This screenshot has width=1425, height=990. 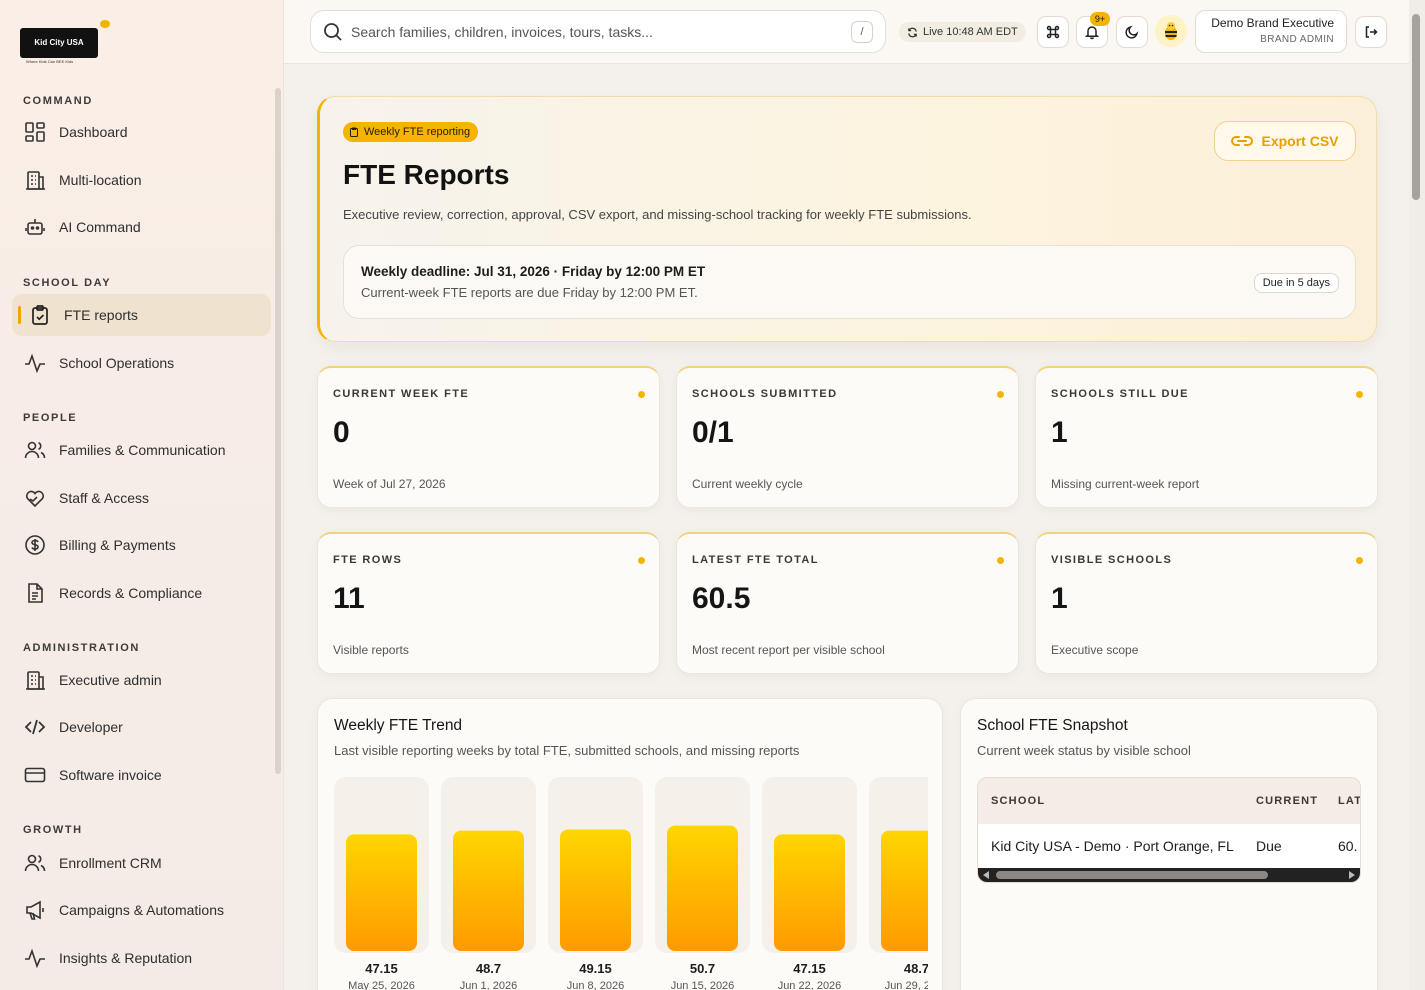 I want to click on table-cell-current: Due, so click(x=1269, y=846).